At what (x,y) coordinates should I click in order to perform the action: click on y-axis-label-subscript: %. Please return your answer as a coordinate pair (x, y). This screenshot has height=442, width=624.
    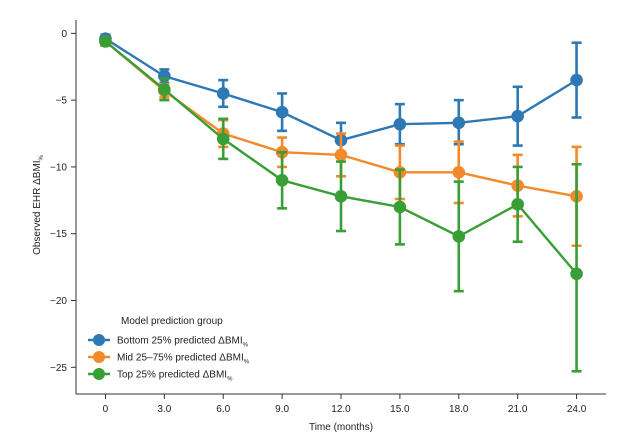
    Looking at the image, I should click on (42, 157).